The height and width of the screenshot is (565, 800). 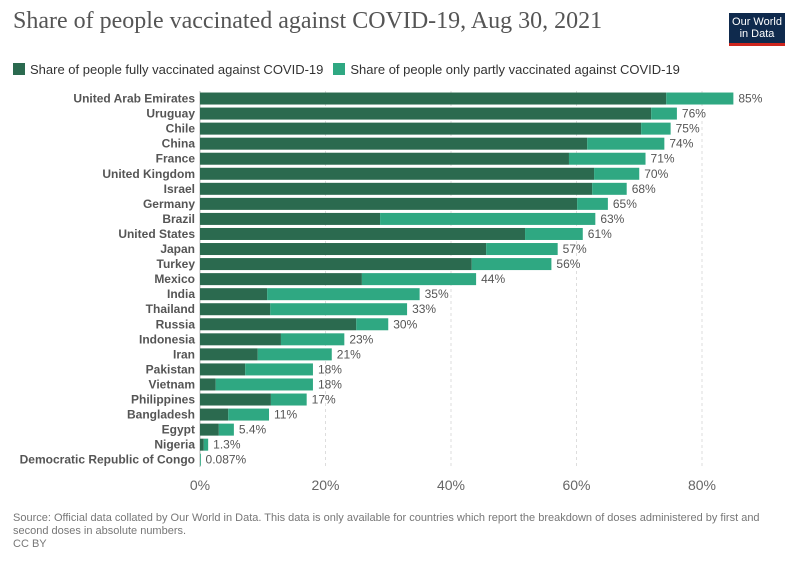 I want to click on x-tick-label: 80%, so click(x=702, y=485).